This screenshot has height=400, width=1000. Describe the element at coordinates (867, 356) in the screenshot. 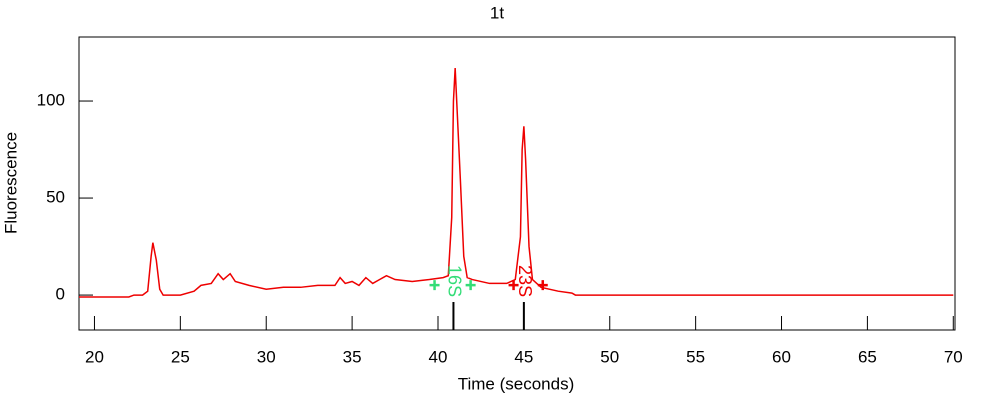

I see `x-tick-label: 65` at that location.